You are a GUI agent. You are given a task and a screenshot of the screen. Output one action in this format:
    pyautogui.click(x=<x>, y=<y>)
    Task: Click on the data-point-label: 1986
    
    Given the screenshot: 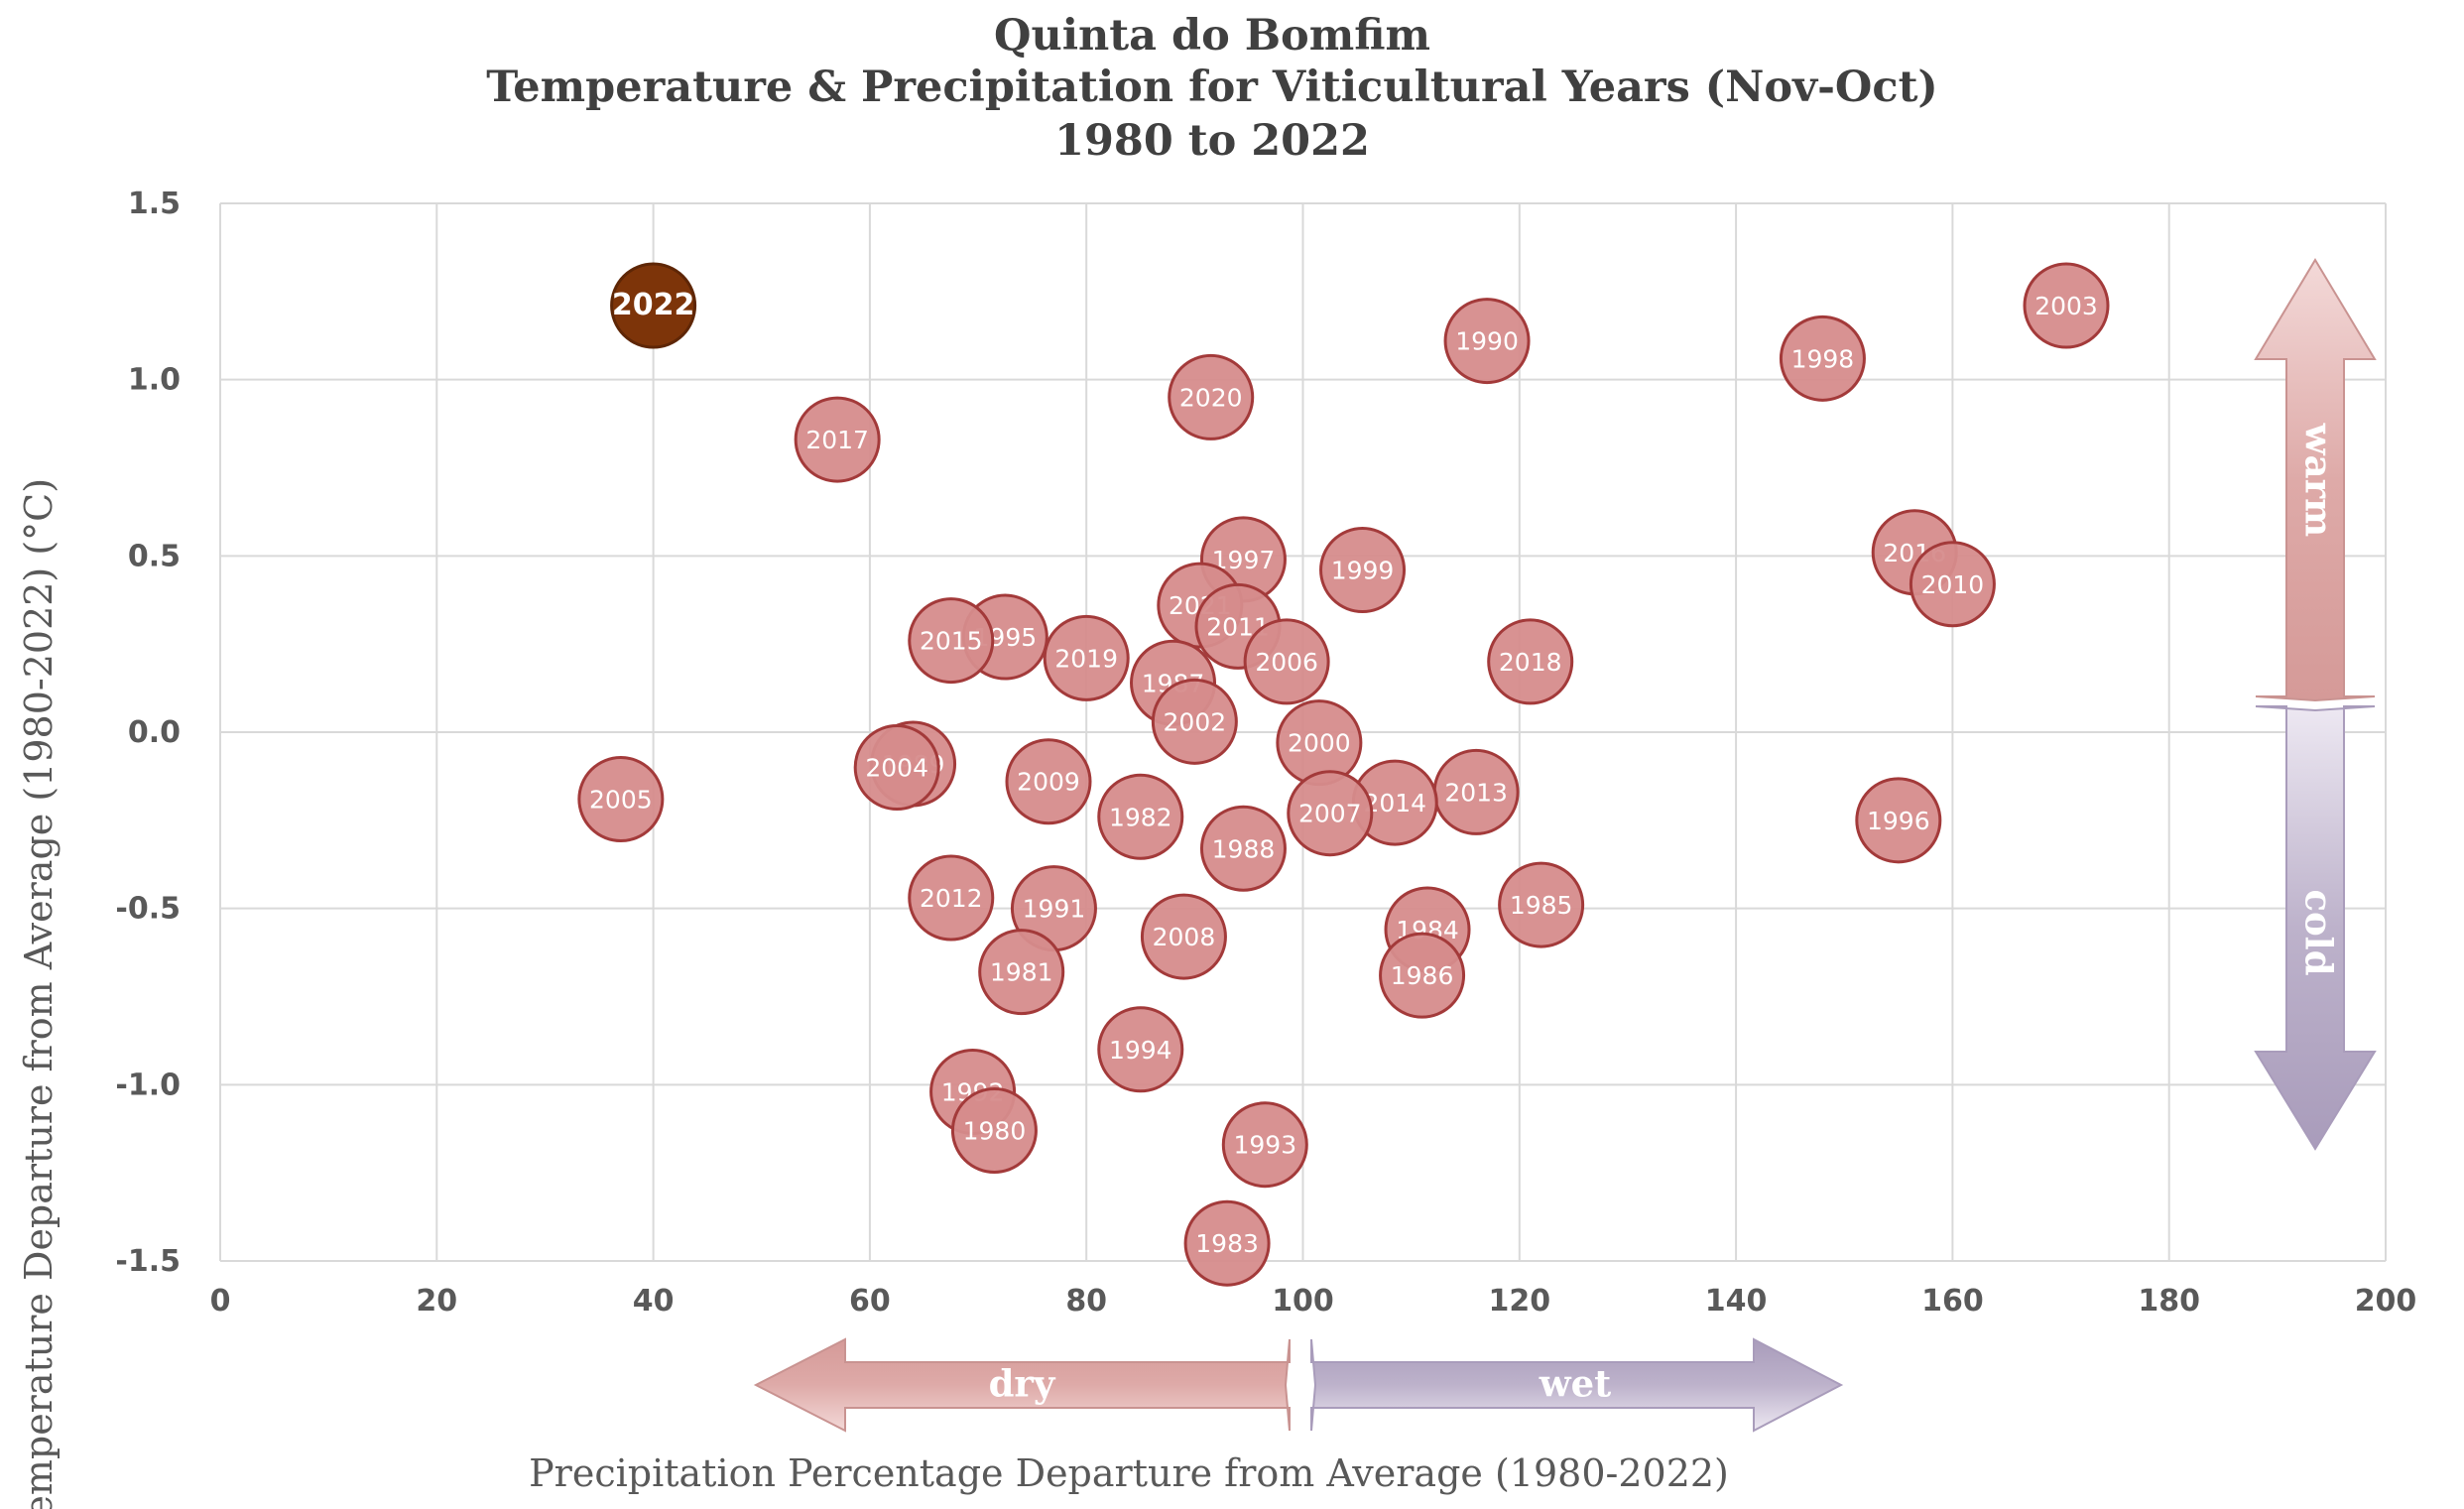 What is the action you would take?
    pyautogui.click(x=1422, y=976)
    